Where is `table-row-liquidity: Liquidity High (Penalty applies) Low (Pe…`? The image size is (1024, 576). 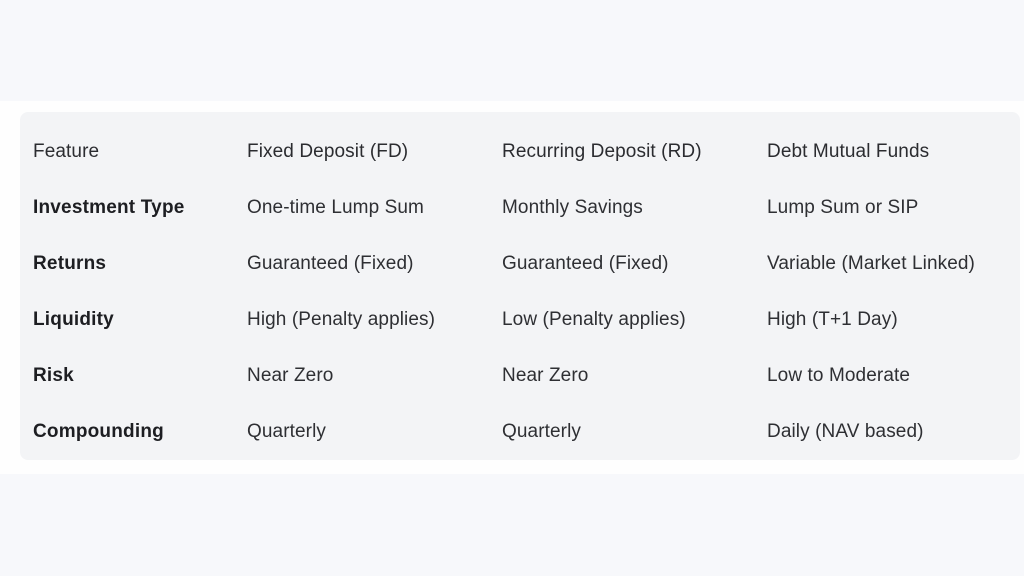 table-row-liquidity: Liquidity High (Penalty applies) Low (Pe… is located at coordinates (526, 320).